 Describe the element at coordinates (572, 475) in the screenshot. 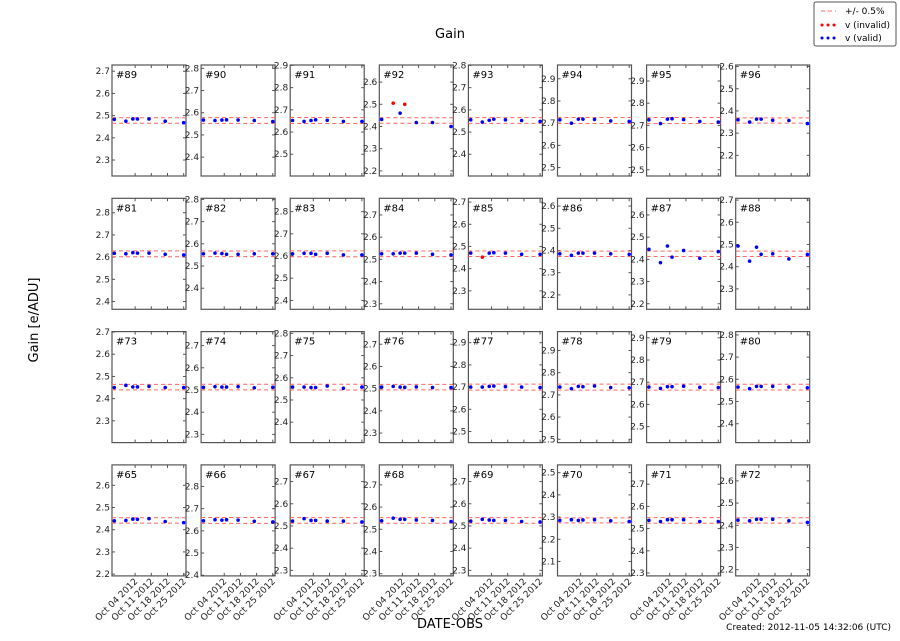

I see `panel-label: #70` at that location.